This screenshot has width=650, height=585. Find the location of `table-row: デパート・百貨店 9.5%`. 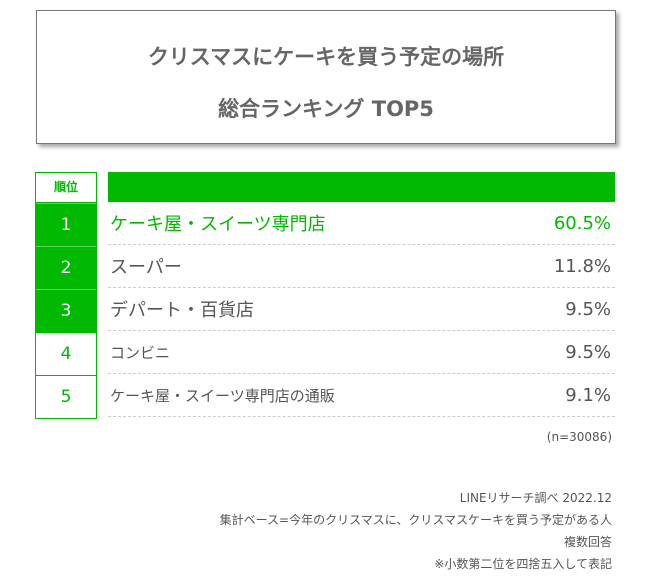

table-row: デパート・百貨店 9.5% is located at coordinates (361, 309).